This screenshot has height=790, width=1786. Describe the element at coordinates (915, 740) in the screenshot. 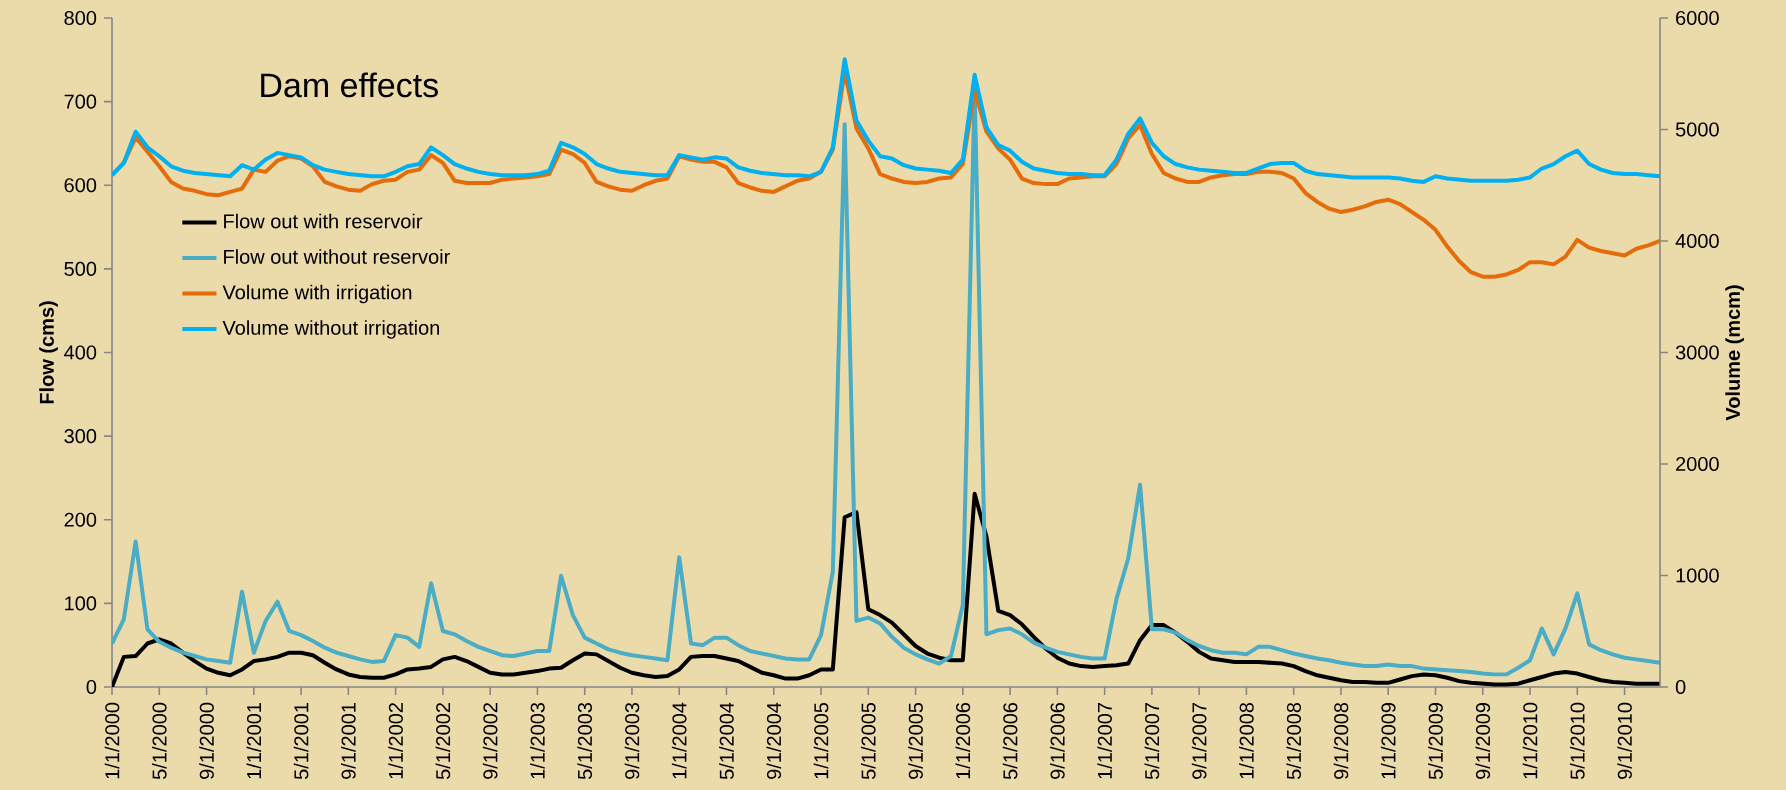

I see `x-tick-label: 9/1/2005` at that location.